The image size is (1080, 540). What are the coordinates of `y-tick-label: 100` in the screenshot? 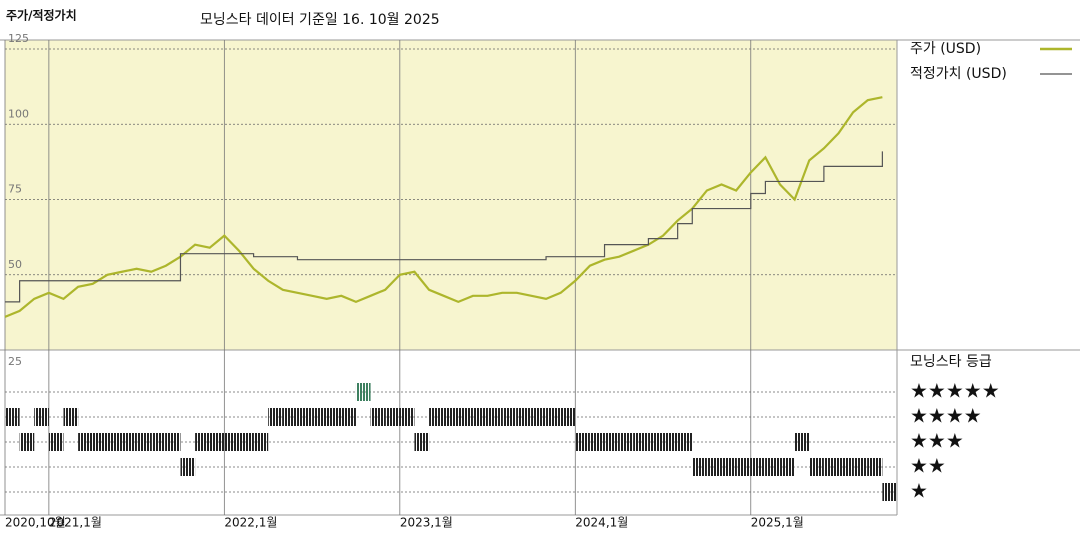 It's located at (18, 113).